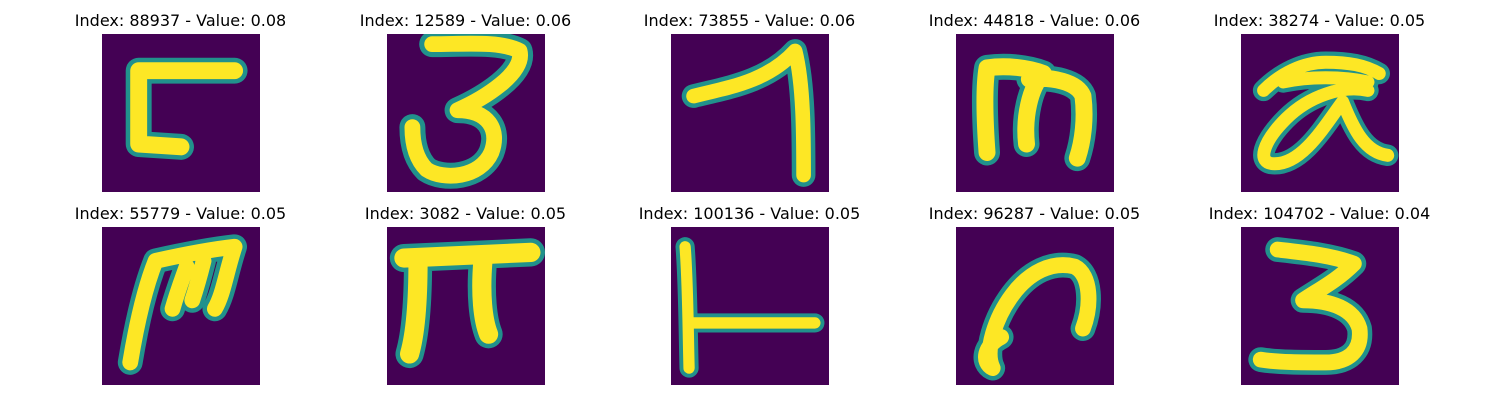 Image resolution: width=1500 pixels, height=400 pixels. I want to click on panel-6: Index: 55779 - Value: 0.05, so click(180, 295).